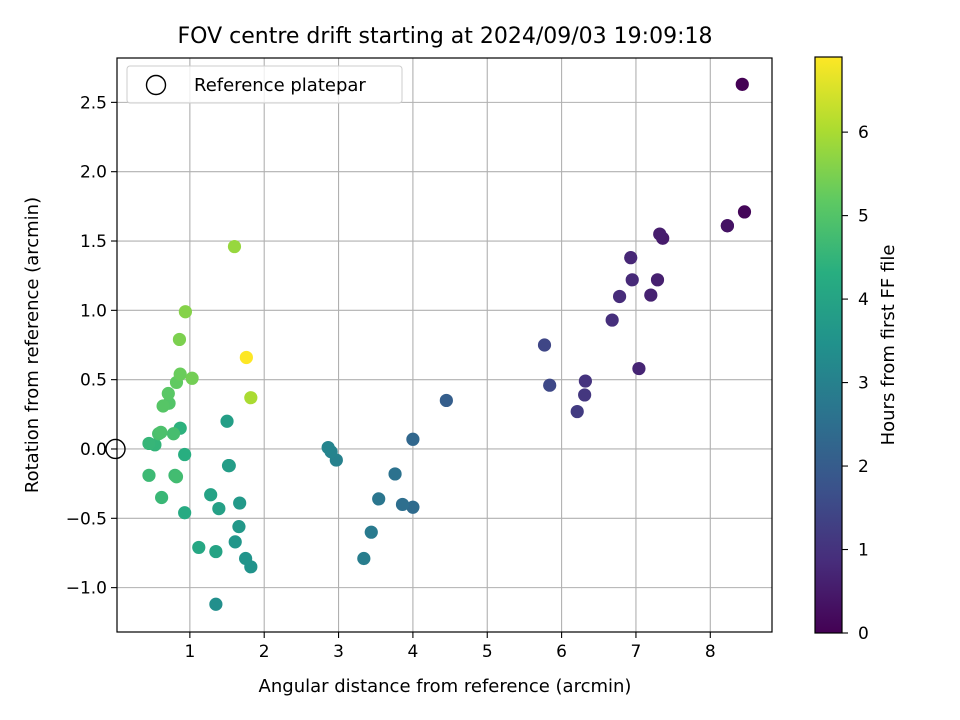 This screenshot has height=720, width=960. Describe the element at coordinates (561, 652) in the screenshot. I see `x-tick-label: 6` at that location.